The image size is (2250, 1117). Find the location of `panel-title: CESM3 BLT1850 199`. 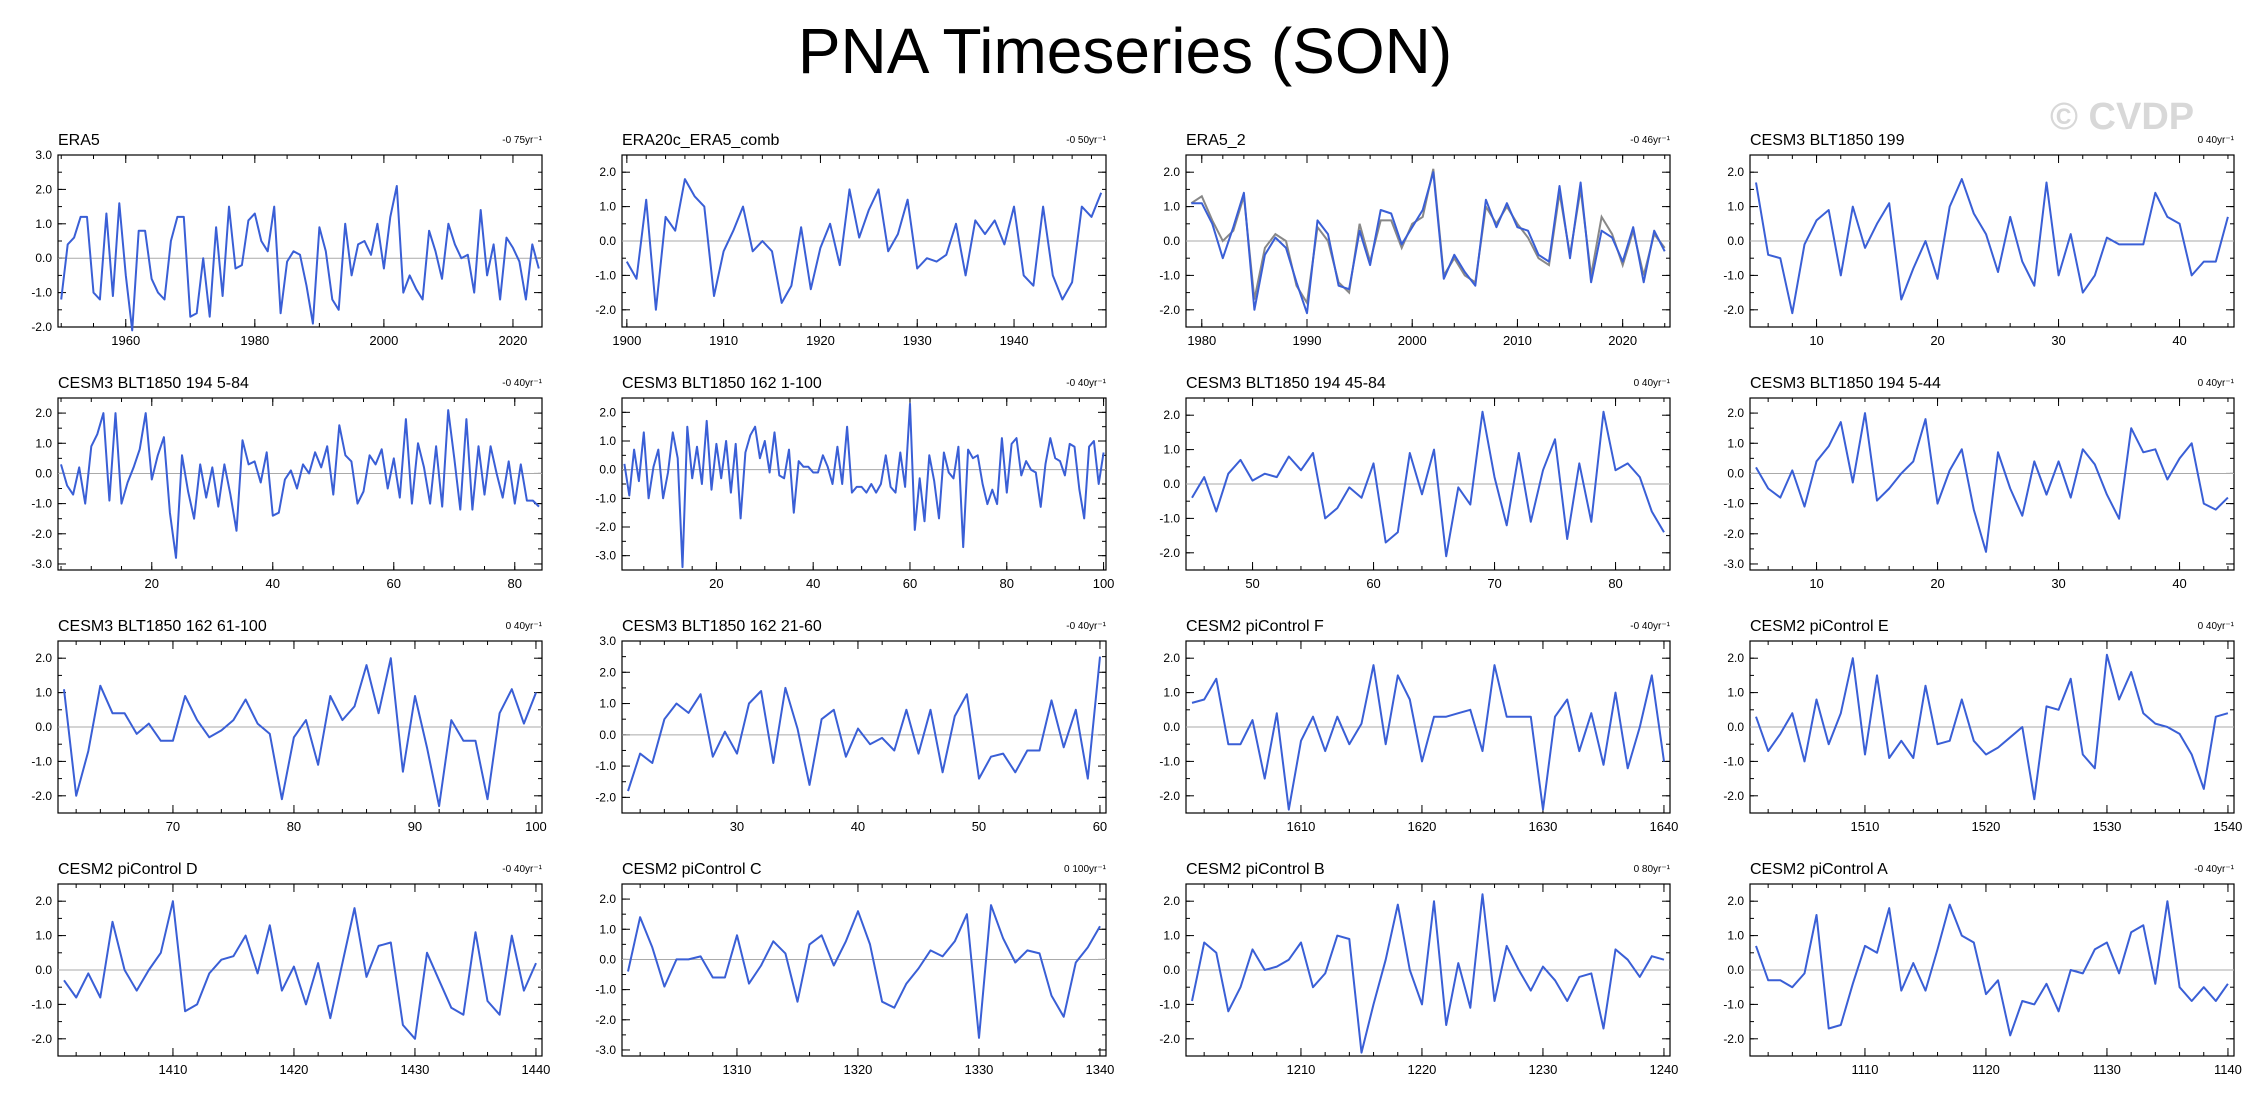

panel-title: CESM3 BLT1850 199 is located at coordinates (1827, 140).